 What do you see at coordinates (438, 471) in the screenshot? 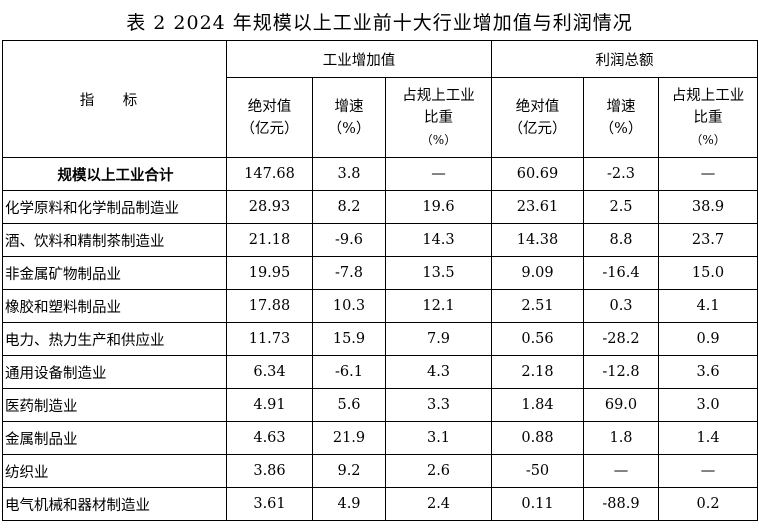
I see `cell-va-share: 2.6` at bounding box center [438, 471].